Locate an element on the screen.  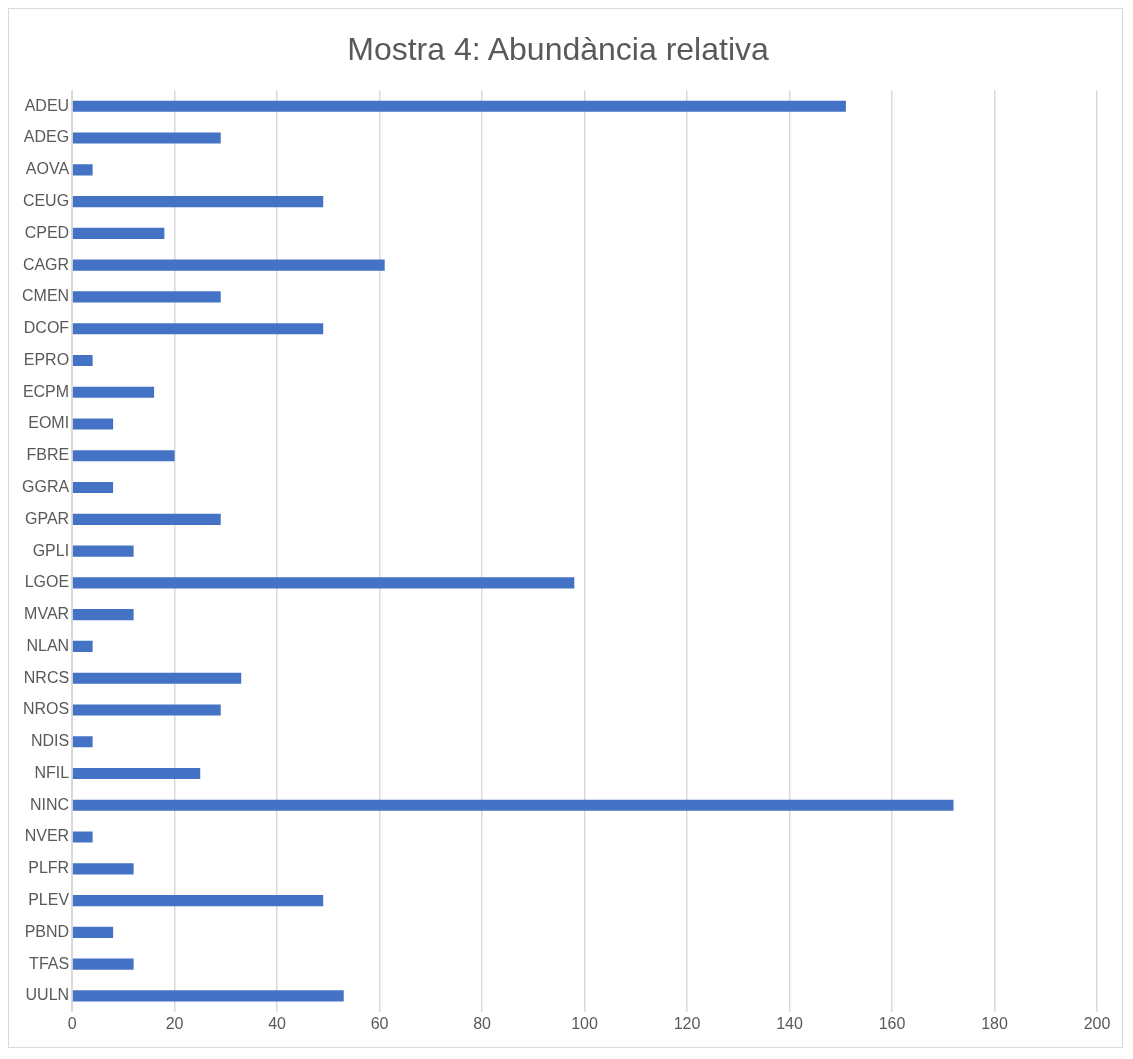
x-tick-label: 160 is located at coordinates (892, 1023).